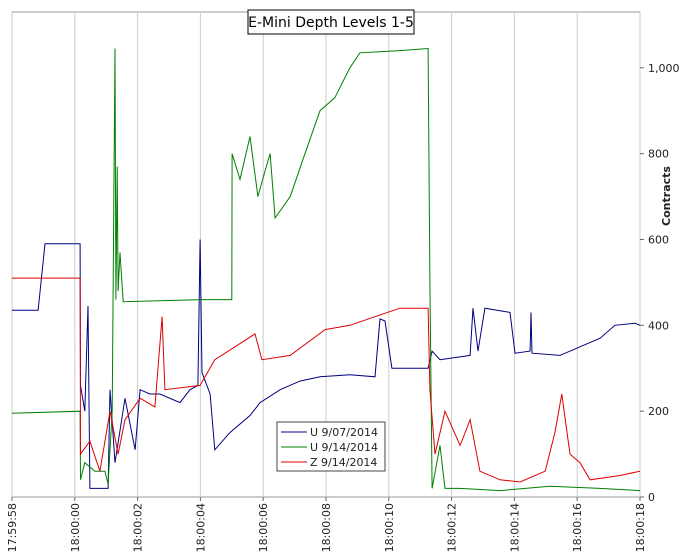 Image resolution: width=680 pixels, height=560 pixels. What do you see at coordinates (514, 527) in the screenshot?
I see `x-tick-label: 18:00:14` at bounding box center [514, 527].